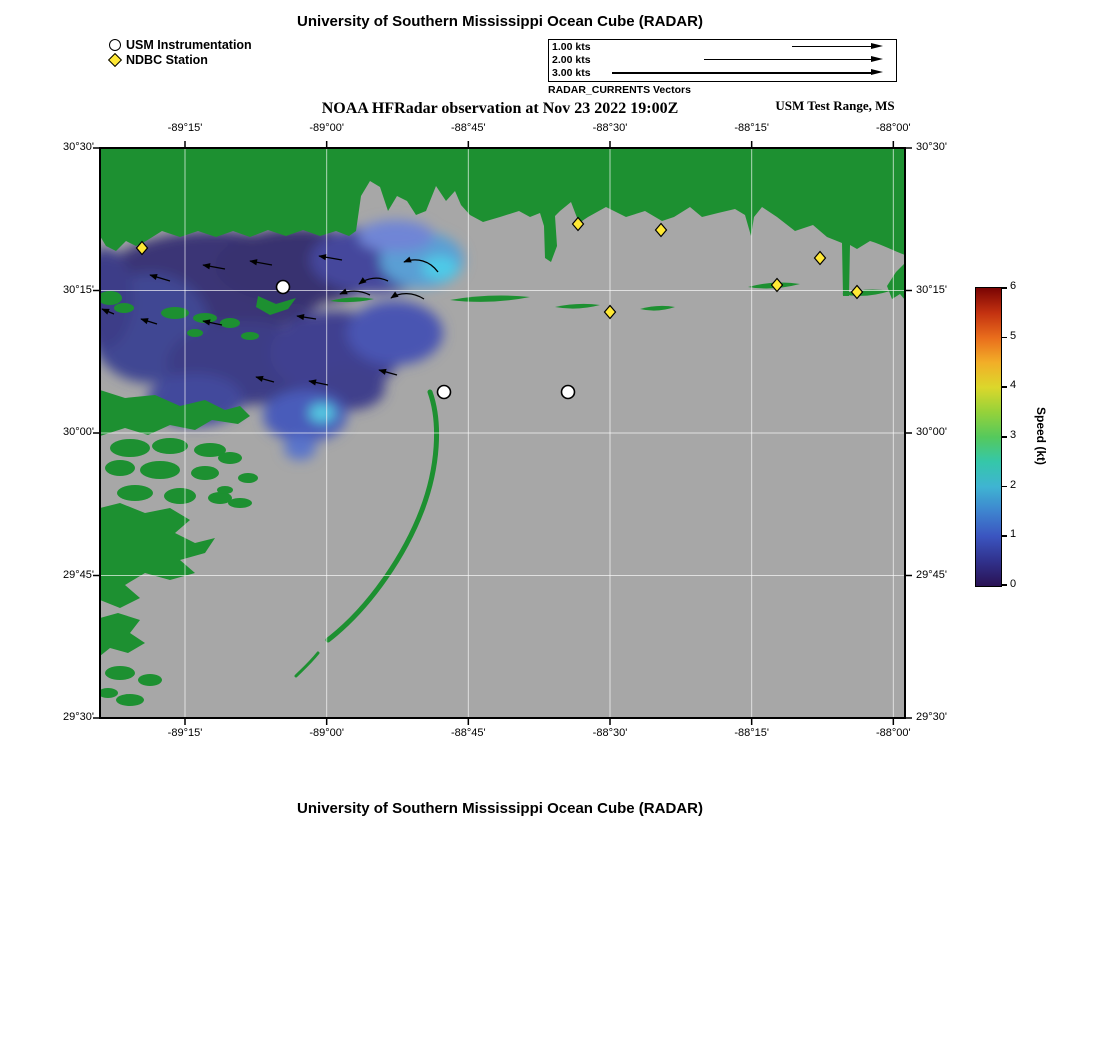  I want to click on chandeleur-islands, so click(367, 533).